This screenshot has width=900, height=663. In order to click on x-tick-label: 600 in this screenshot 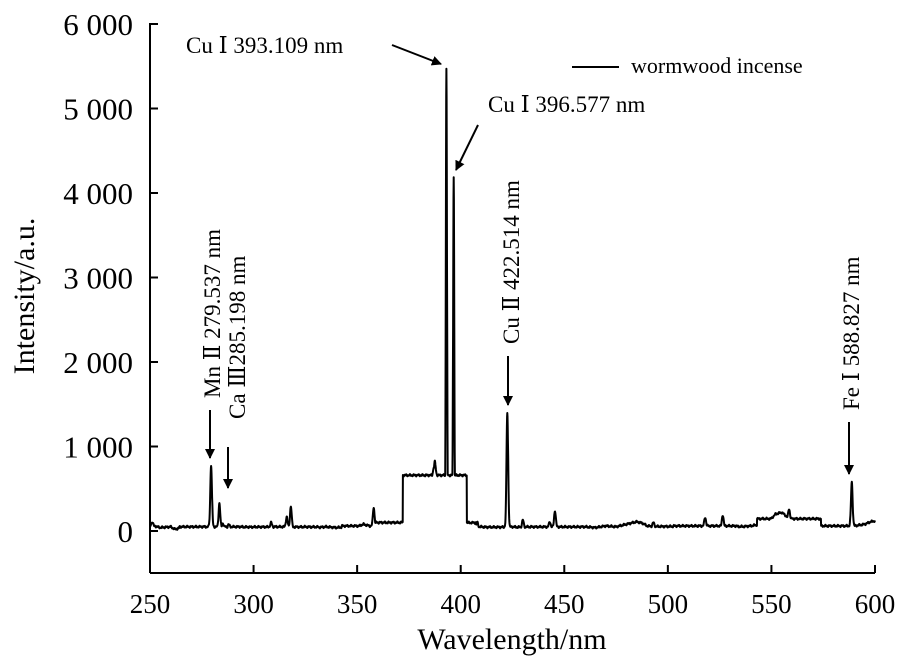, I will do `click(875, 604)`.